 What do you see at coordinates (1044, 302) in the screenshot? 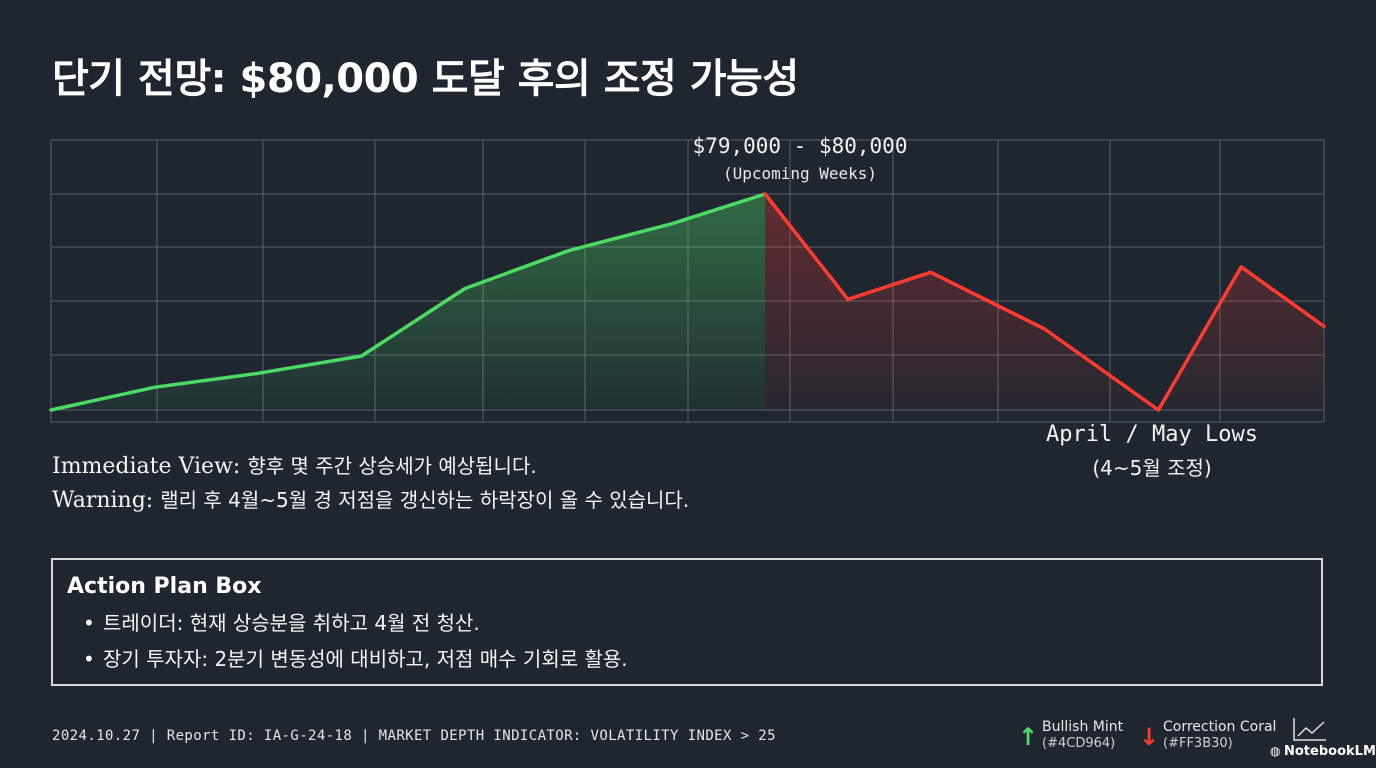
I see `series-area-correction` at bounding box center [1044, 302].